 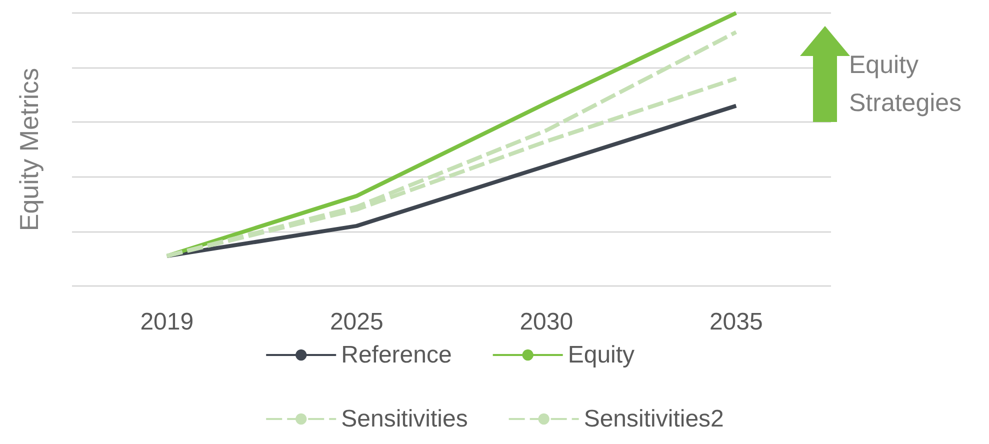 What do you see at coordinates (357, 322) in the screenshot?
I see `x-tick-label: 2025` at bounding box center [357, 322].